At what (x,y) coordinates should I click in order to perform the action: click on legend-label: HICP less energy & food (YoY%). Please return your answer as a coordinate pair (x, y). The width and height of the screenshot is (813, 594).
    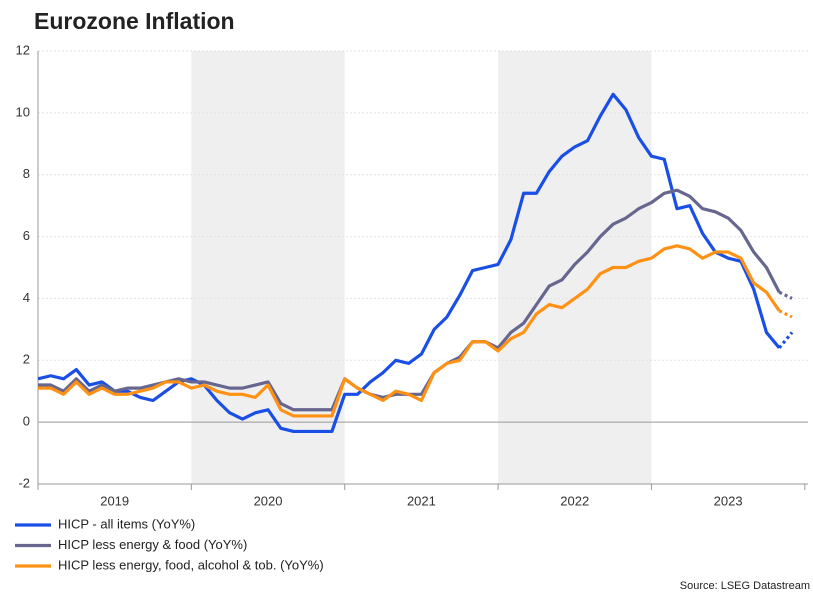
    Looking at the image, I should click on (152, 544).